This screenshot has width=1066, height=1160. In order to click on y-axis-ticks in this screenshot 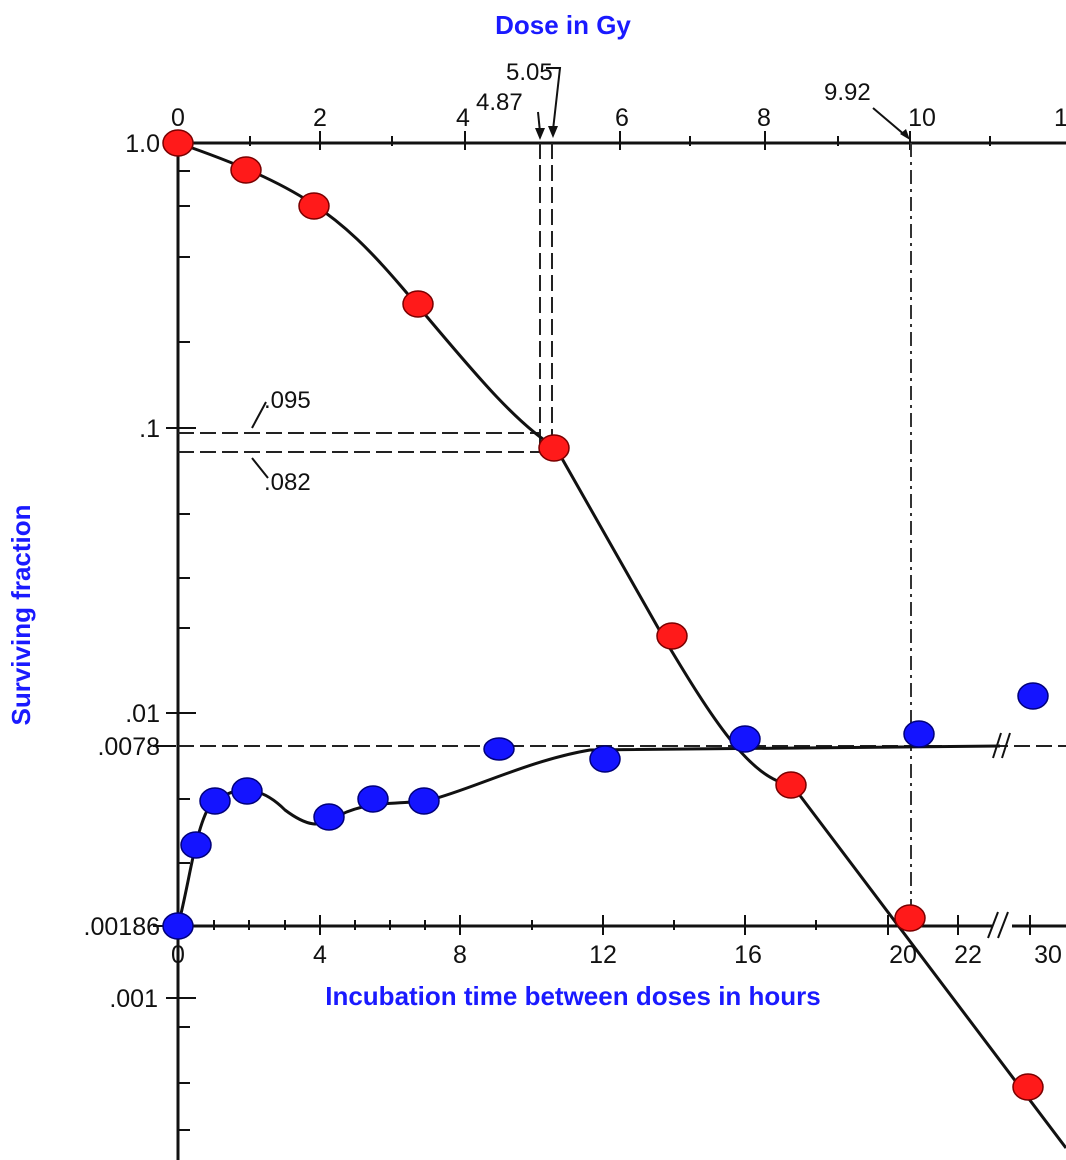, I will do `click(181, 636)`.